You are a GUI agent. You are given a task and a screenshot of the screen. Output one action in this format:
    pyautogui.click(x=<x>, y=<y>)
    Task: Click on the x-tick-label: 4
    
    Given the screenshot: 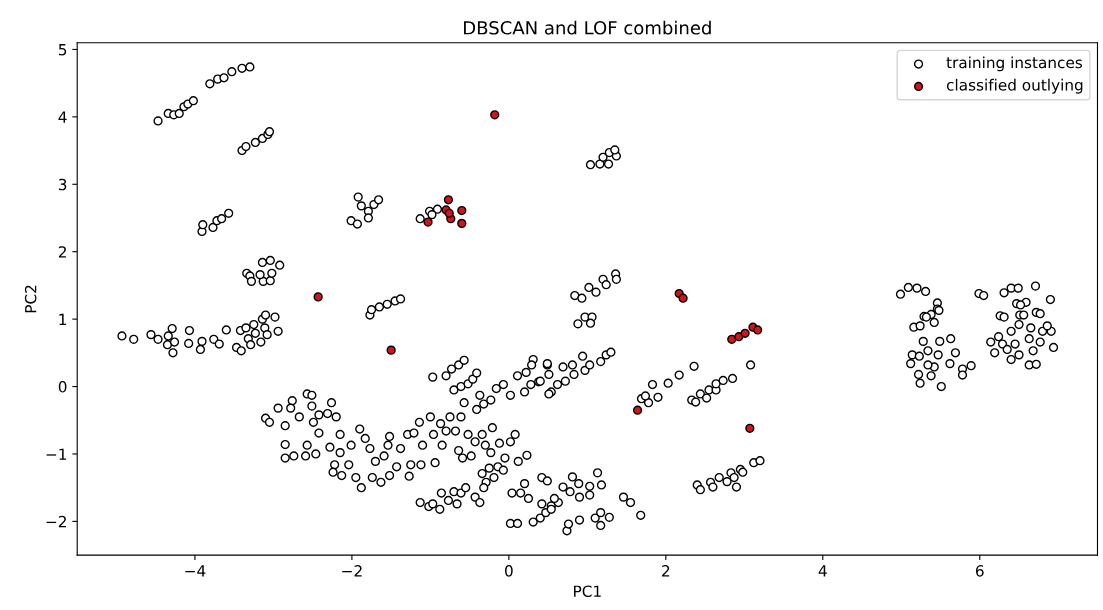 What is the action you would take?
    pyautogui.click(x=822, y=571)
    